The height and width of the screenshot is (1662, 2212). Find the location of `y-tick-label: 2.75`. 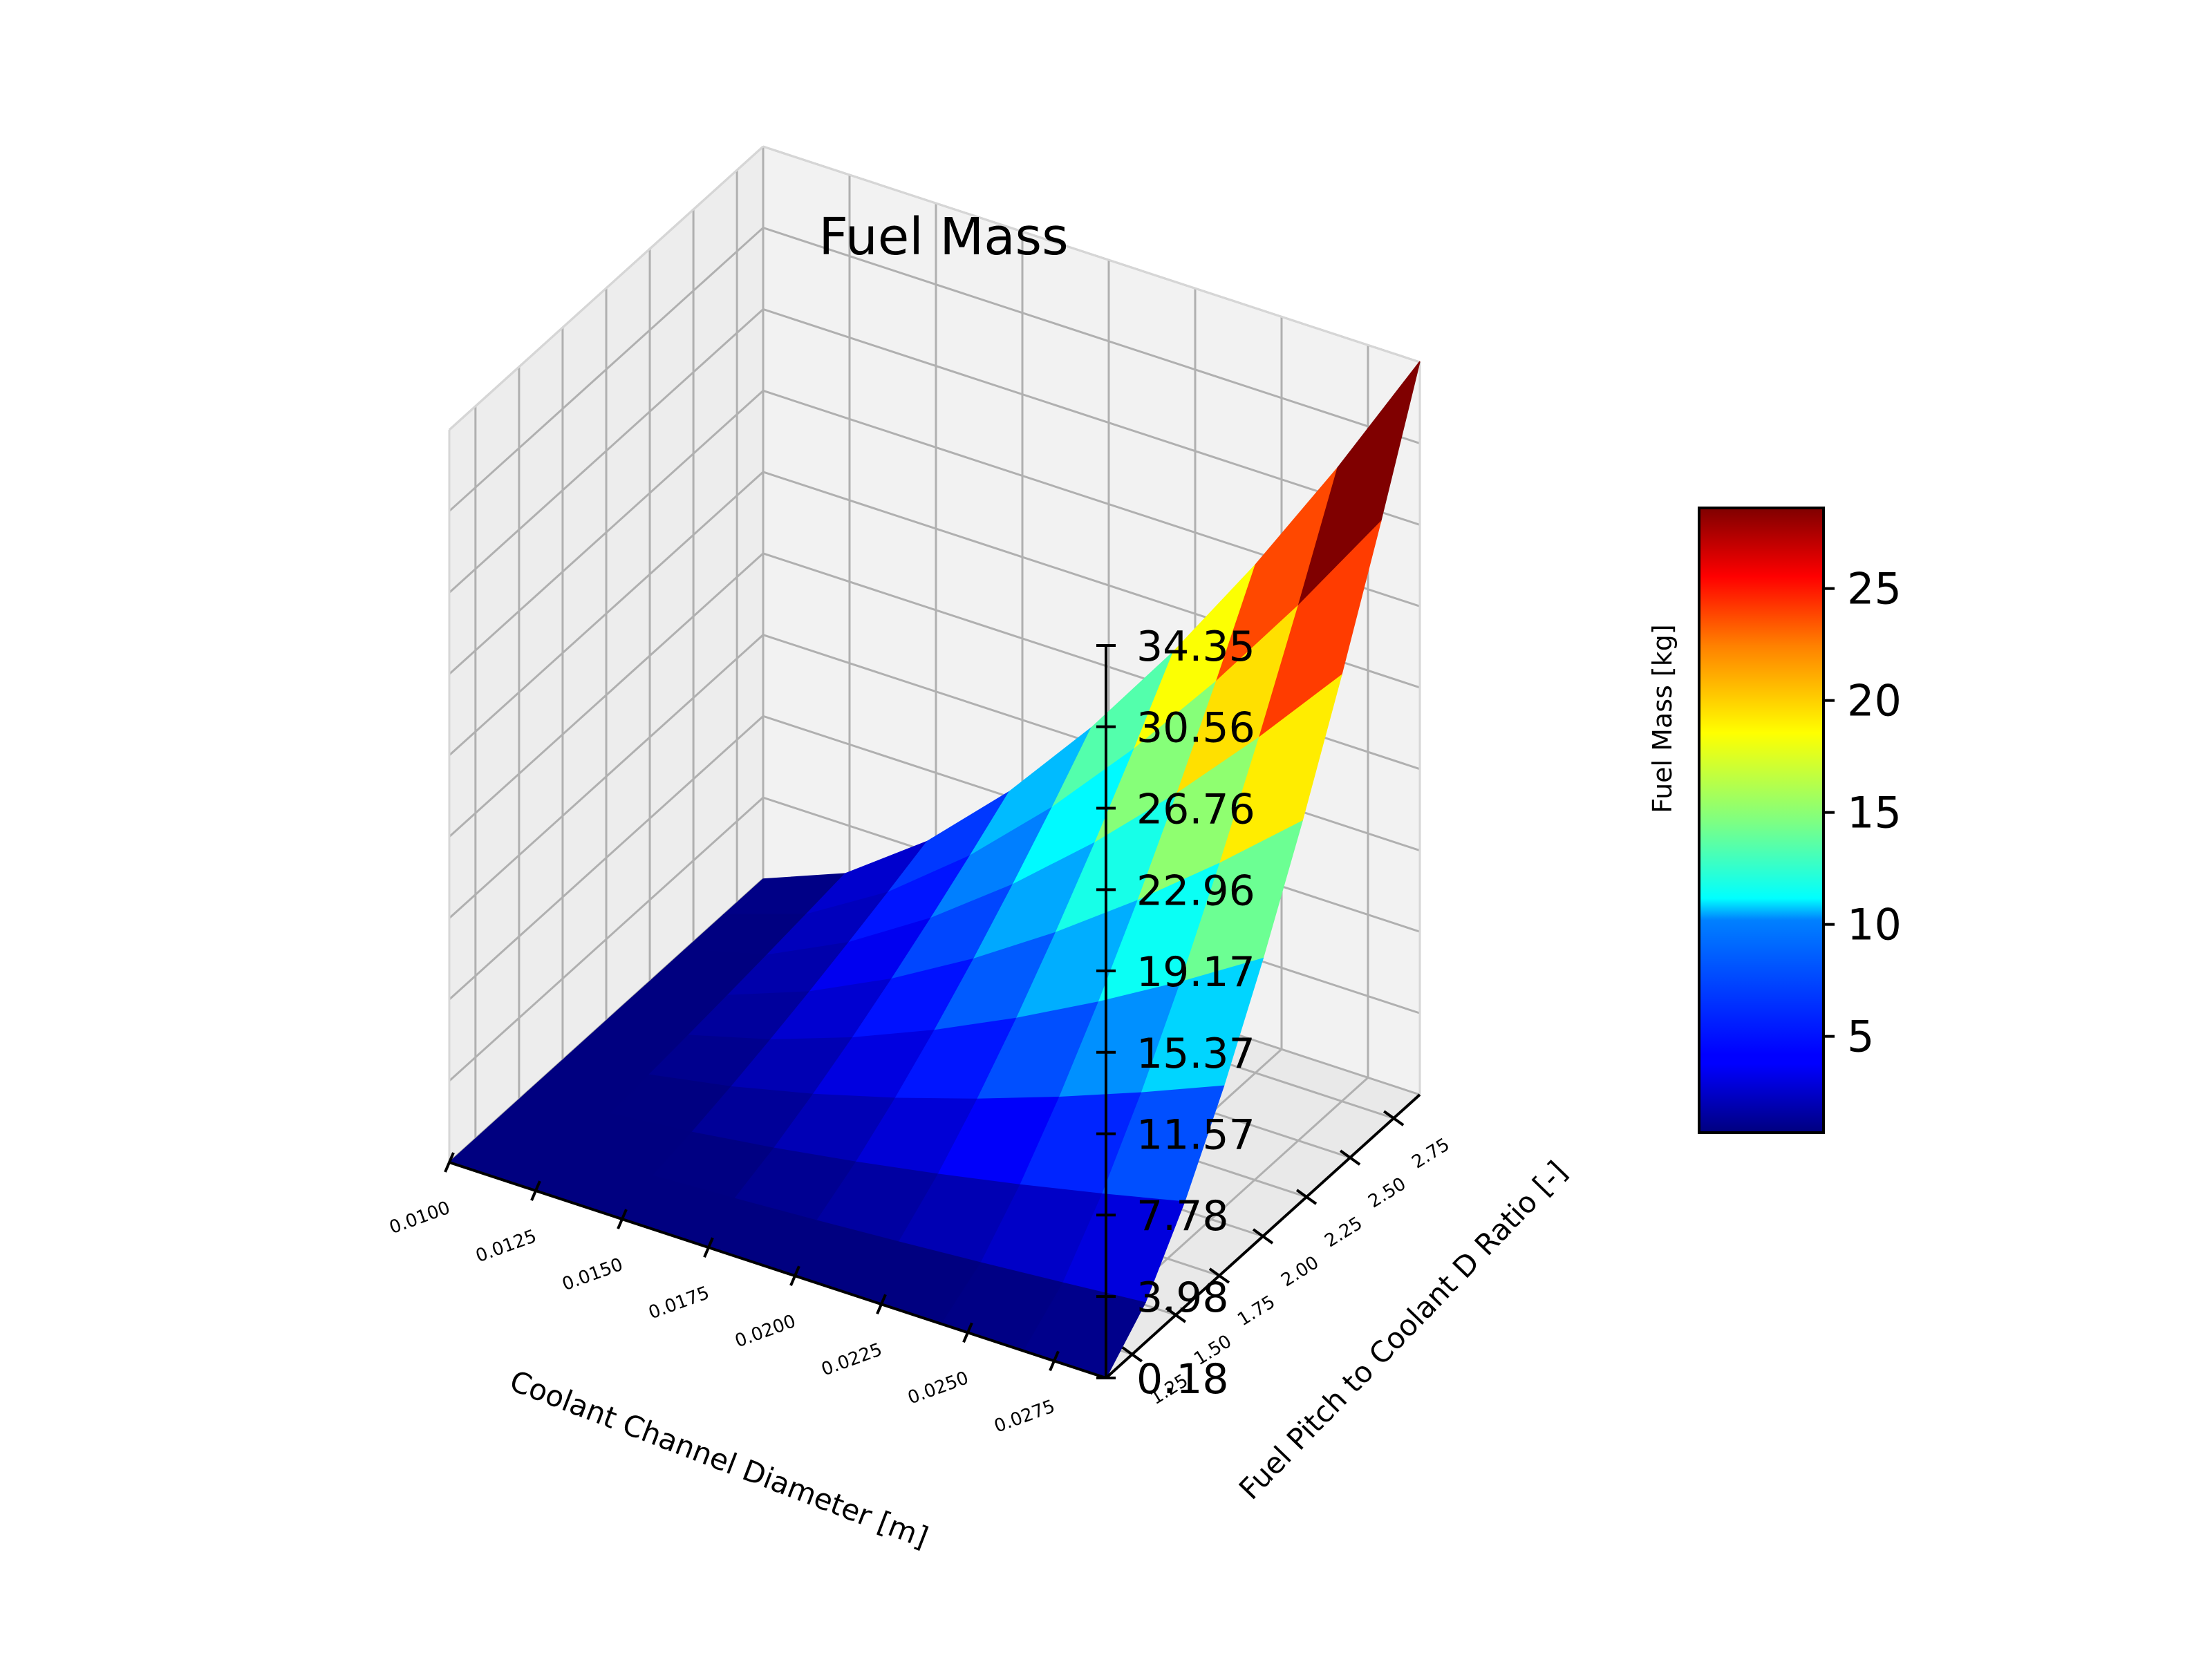

y-tick-label: 2.75 is located at coordinates (1431, 1153).